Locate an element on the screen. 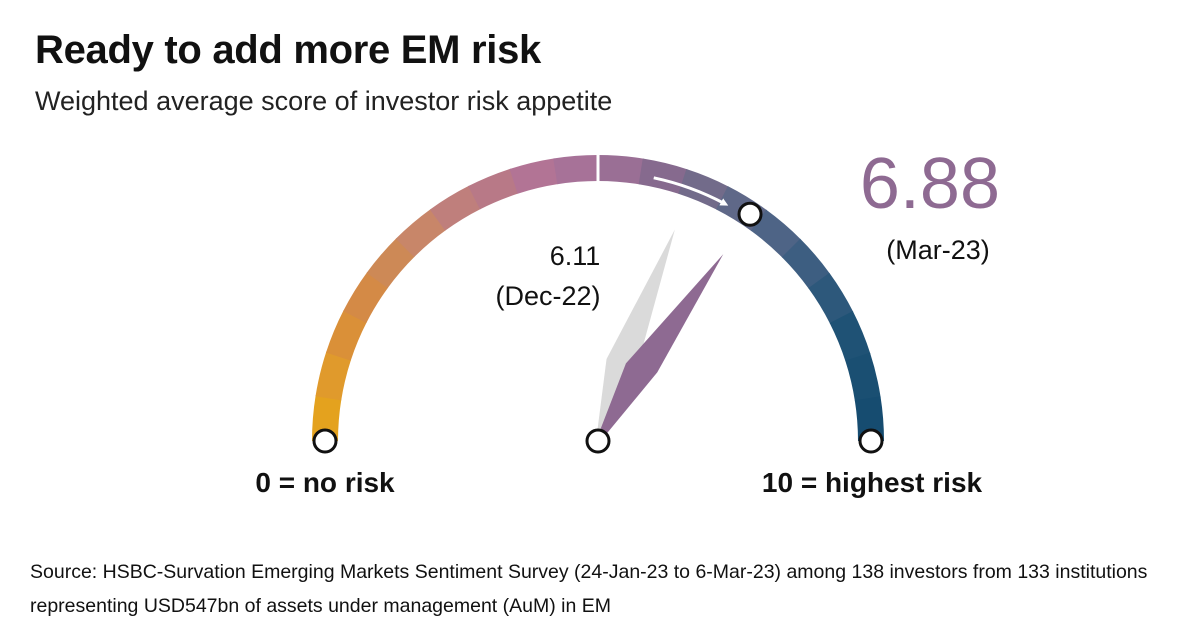 Image resolution: width=1200 pixels, height=630 pixels. needle-previous is located at coordinates (635, 335).